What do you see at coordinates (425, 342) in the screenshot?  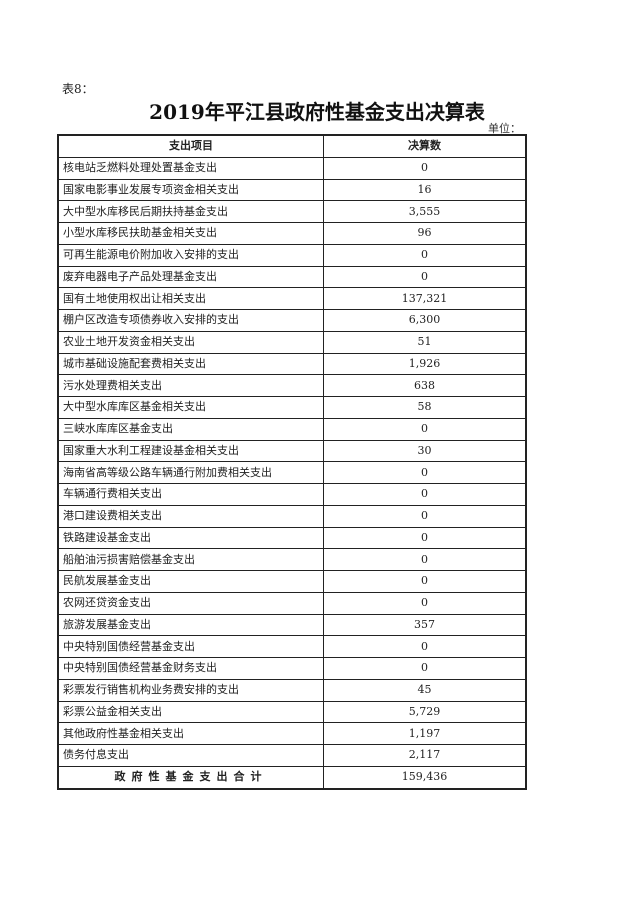 I see `row-amount: 51` at bounding box center [425, 342].